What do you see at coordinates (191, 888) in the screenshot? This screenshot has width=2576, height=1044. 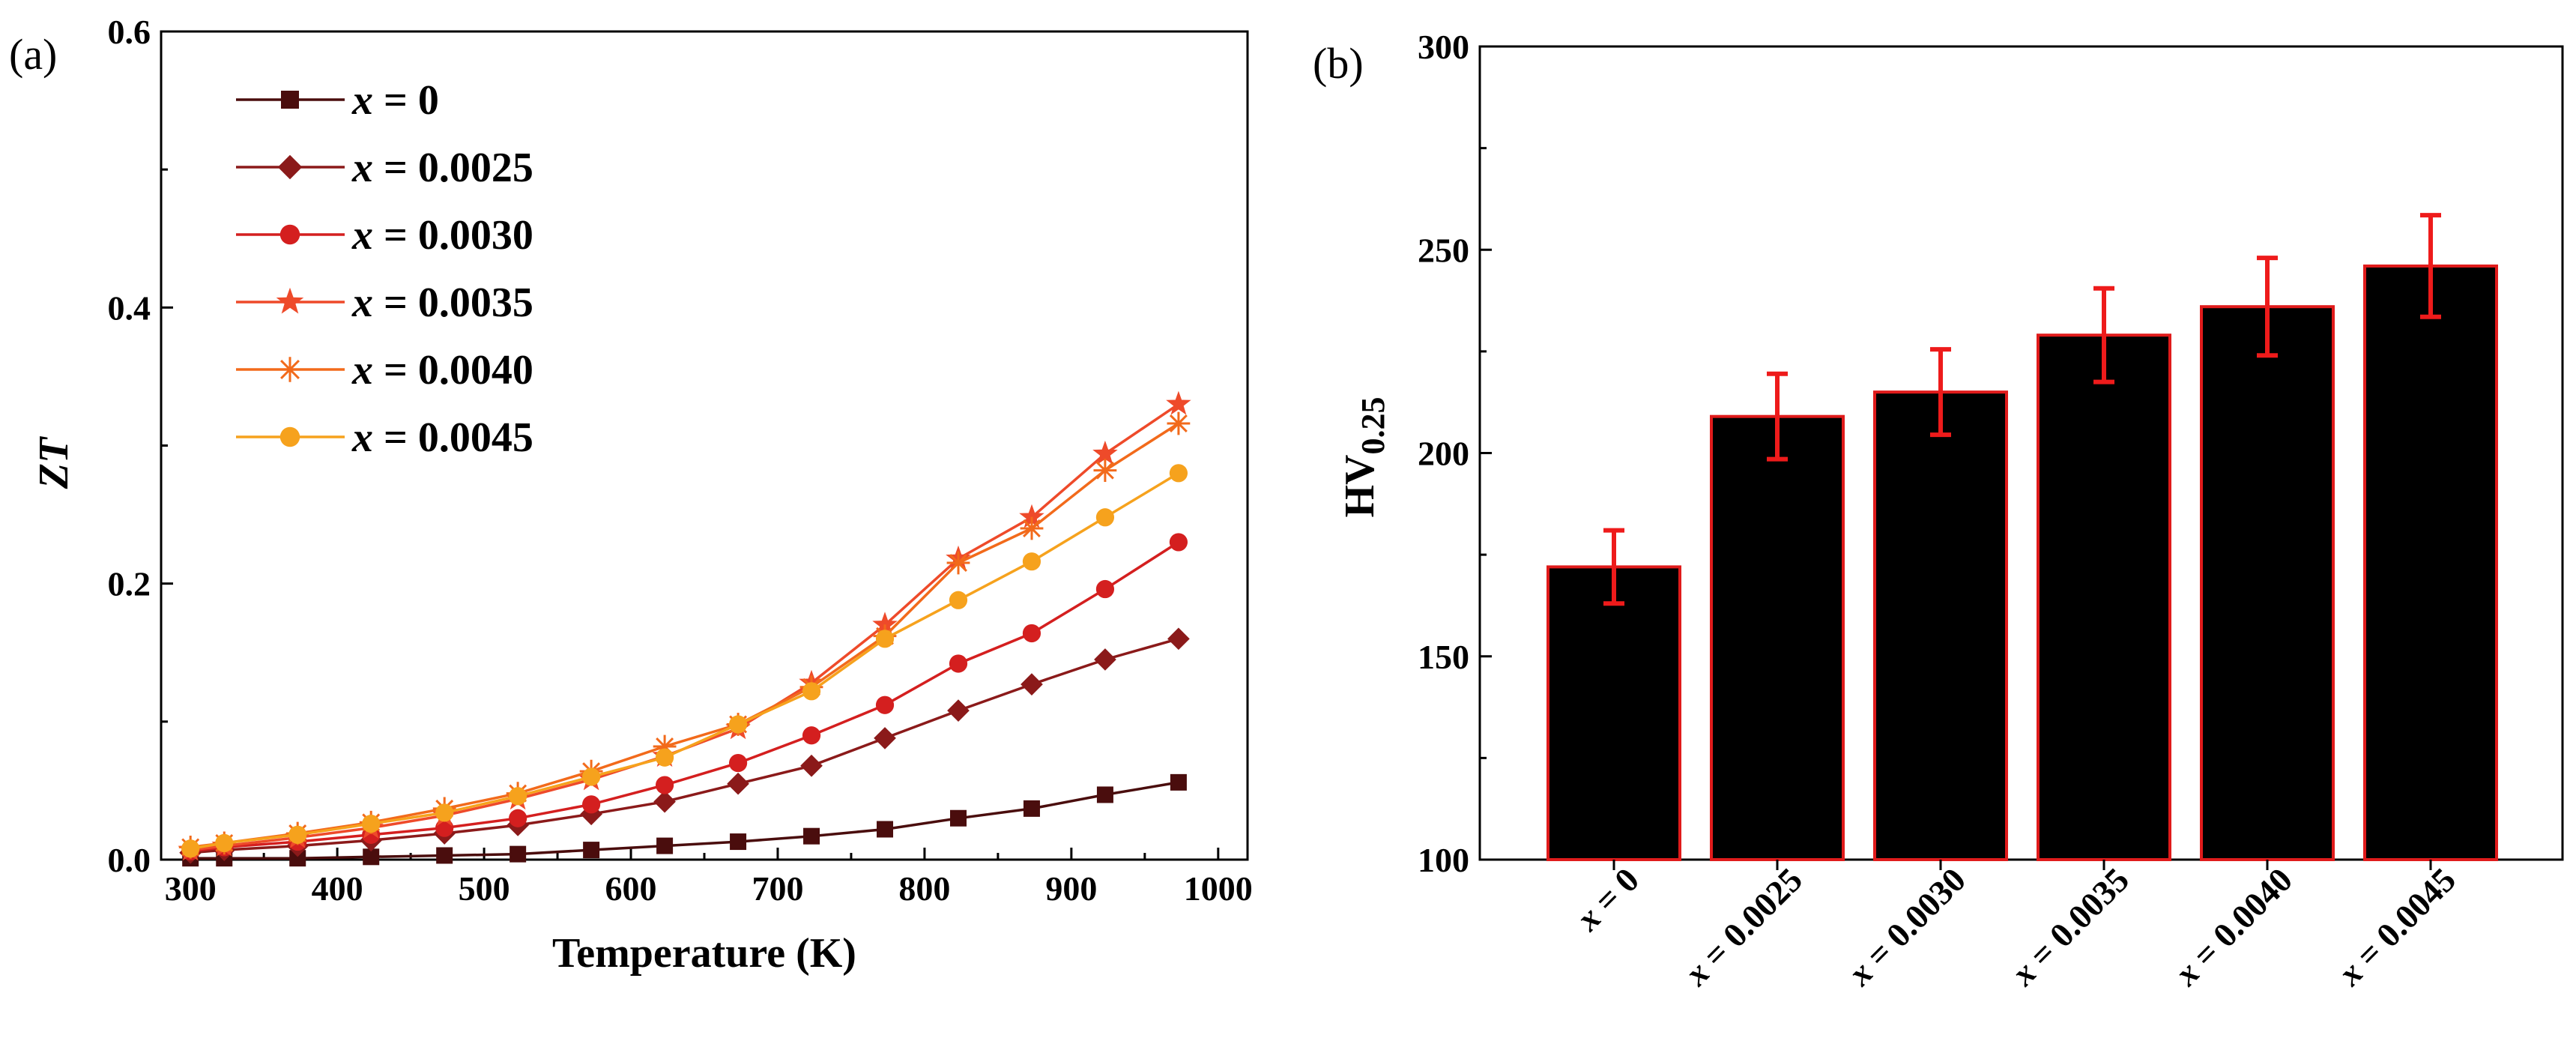 I see `x-tick-label: 300` at bounding box center [191, 888].